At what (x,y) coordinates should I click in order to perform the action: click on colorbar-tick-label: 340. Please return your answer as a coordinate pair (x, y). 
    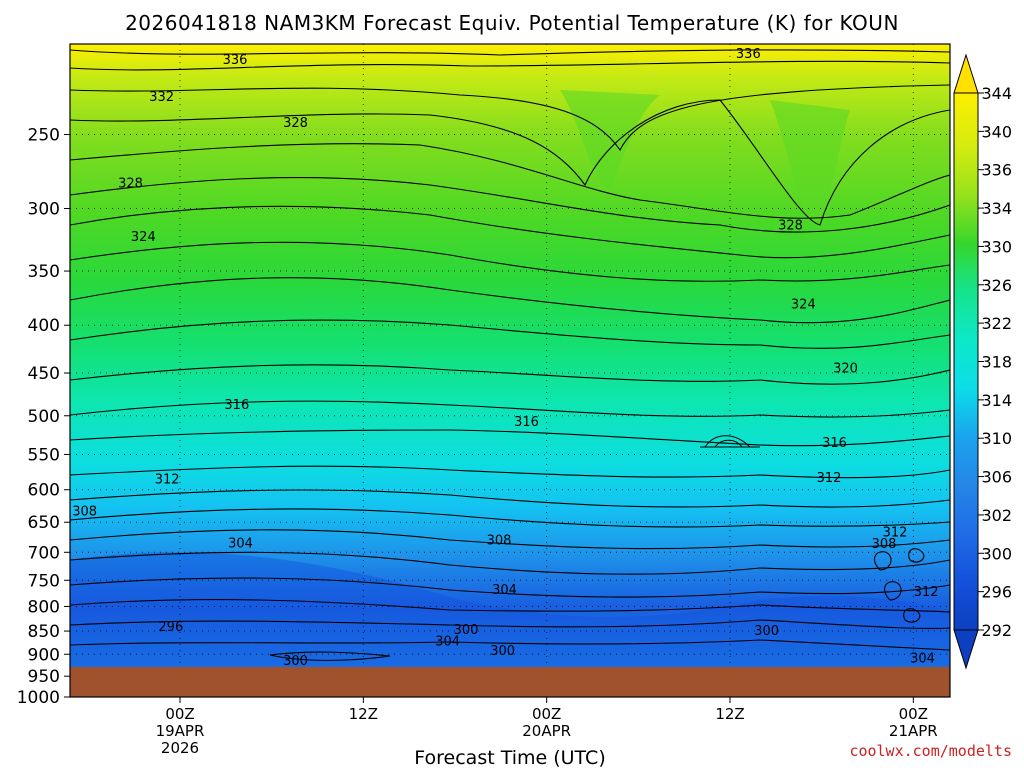
    Looking at the image, I should click on (996, 131).